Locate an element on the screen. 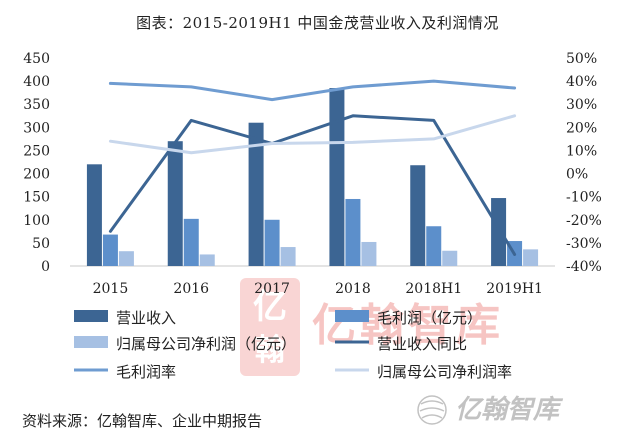  right-axis-tick-label: 0% is located at coordinates (577, 175).